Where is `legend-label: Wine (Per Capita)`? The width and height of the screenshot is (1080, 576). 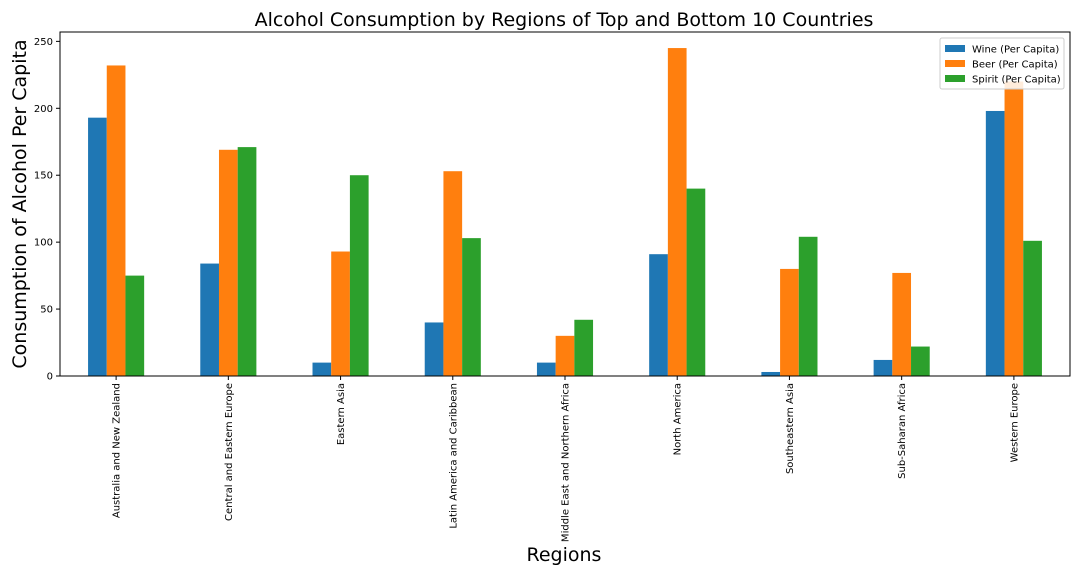
legend-label: Wine (Per Capita) is located at coordinates (1015, 50).